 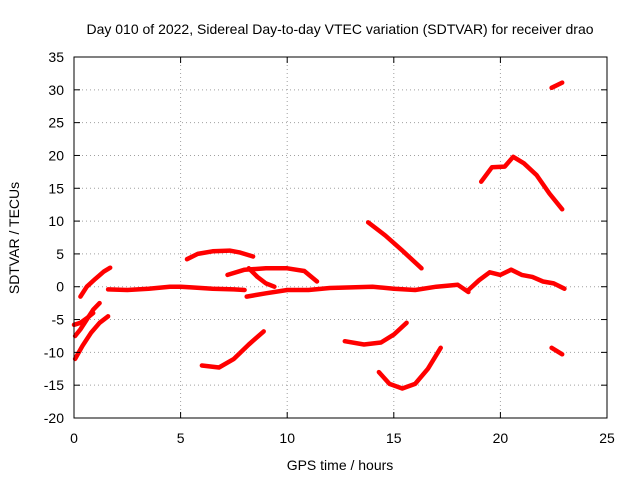 I want to click on y-tick-label: 15, so click(x=56, y=188).